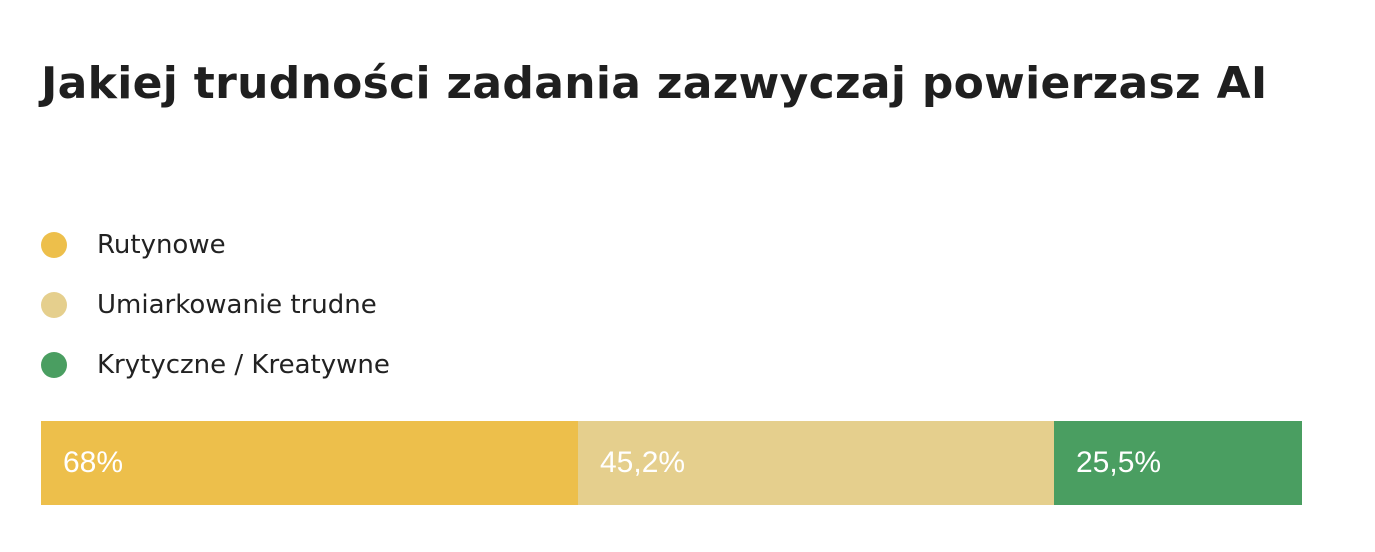 Image resolution: width=1375 pixels, height=552 pixels. Describe the element at coordinates (243, 365) in the screenshot. I see `legend-label: Krytyczne / Kreatywne` at that location.